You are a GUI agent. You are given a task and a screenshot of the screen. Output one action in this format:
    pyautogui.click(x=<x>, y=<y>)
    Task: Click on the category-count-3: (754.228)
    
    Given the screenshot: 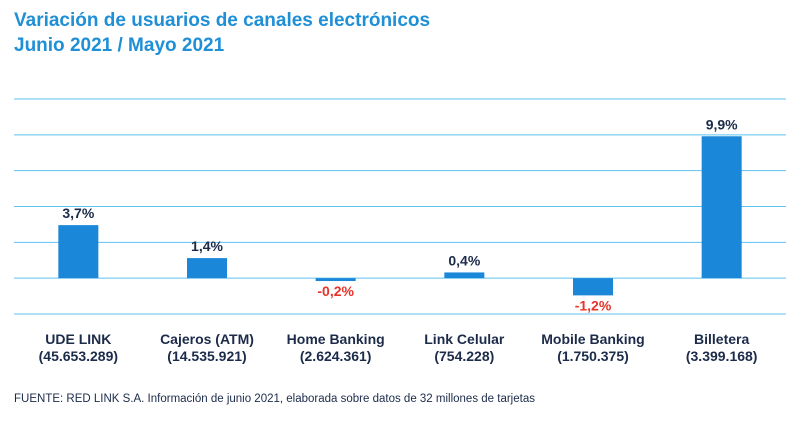 What is the action you would take?
    pyautogui.click(x=464, y=356)
    